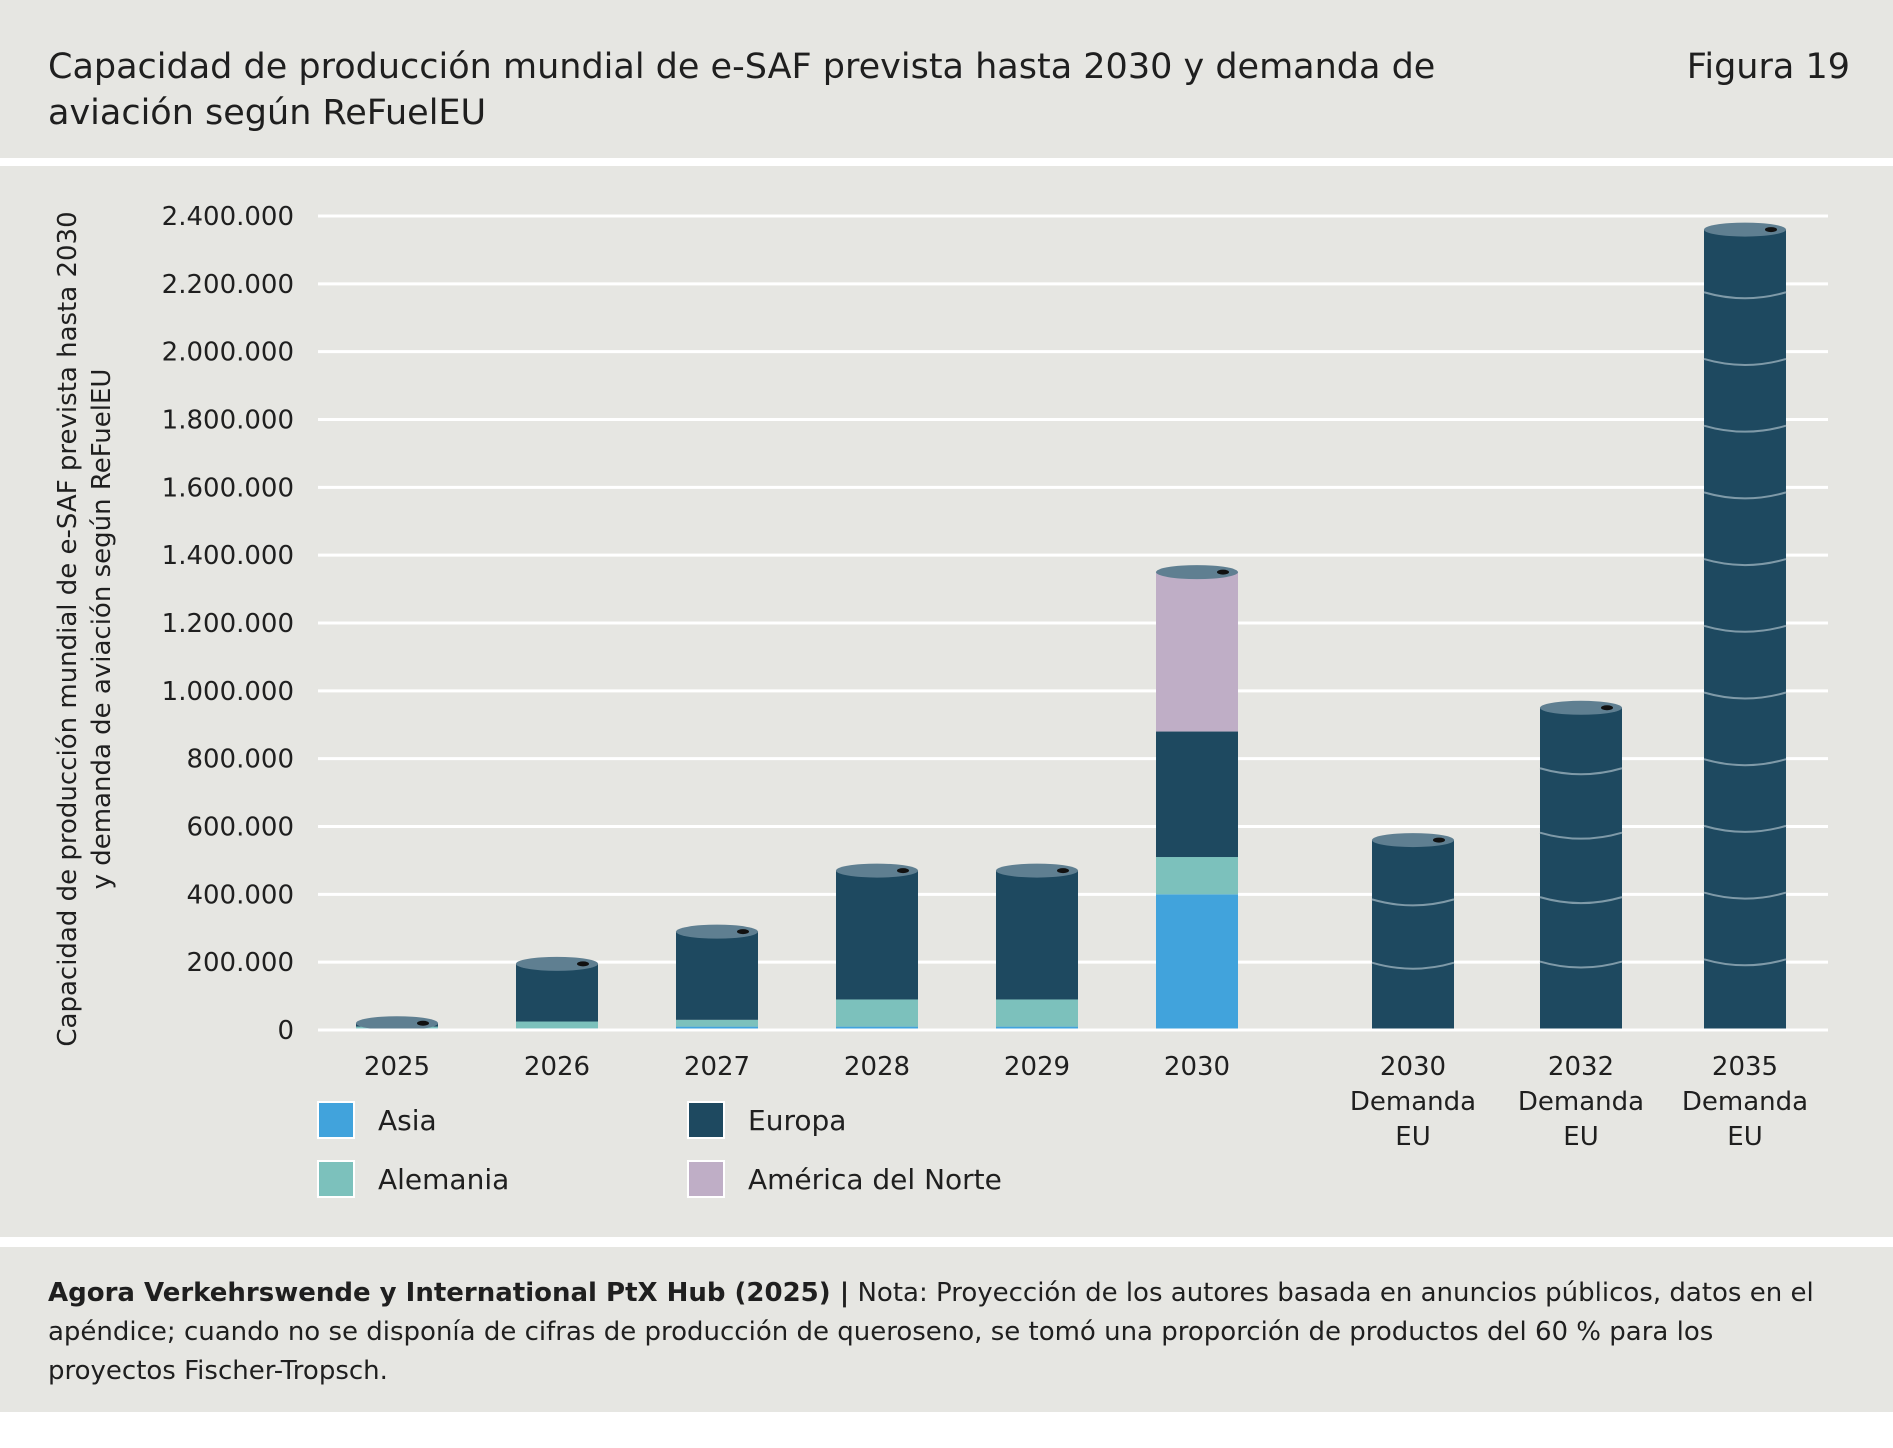 The image size is (1893, 1448). What do you see at coordinates (397, 1067) in the screenshot?
I see `x-tick-label: 2025` at bounding box center [397, 1067].